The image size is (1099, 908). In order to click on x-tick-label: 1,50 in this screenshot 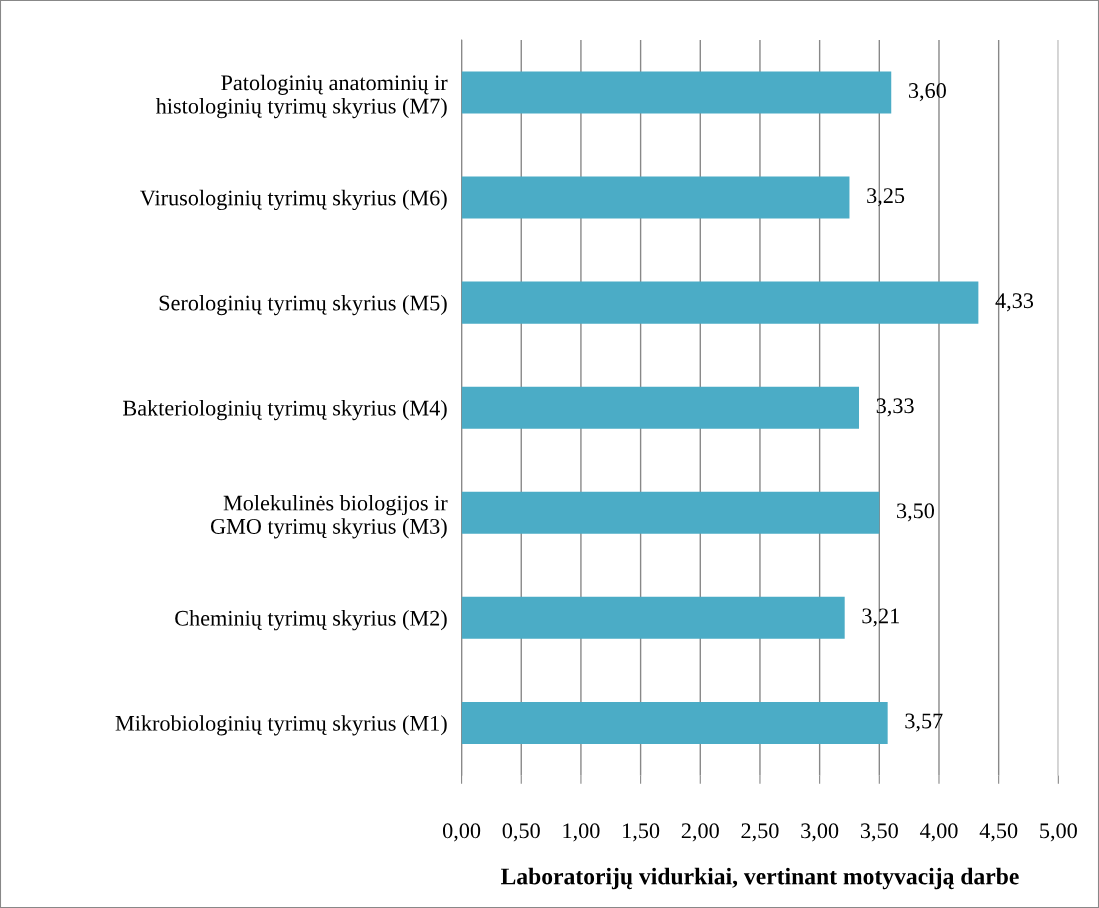, I will do `click(641, 832)`.